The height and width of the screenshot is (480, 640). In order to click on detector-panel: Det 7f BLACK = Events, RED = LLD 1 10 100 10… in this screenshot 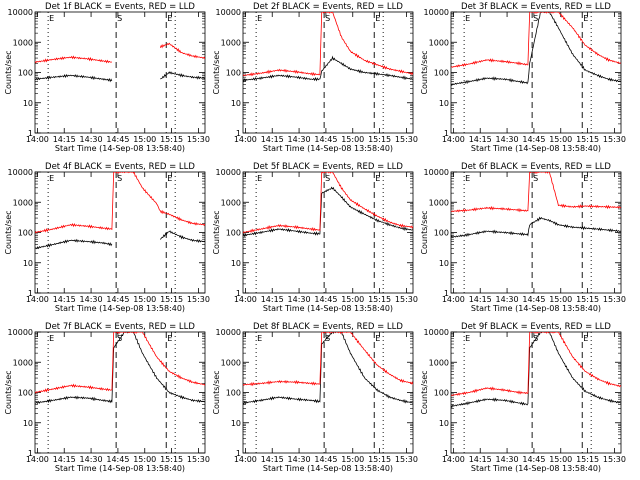, I will do `click(107, 397)`.